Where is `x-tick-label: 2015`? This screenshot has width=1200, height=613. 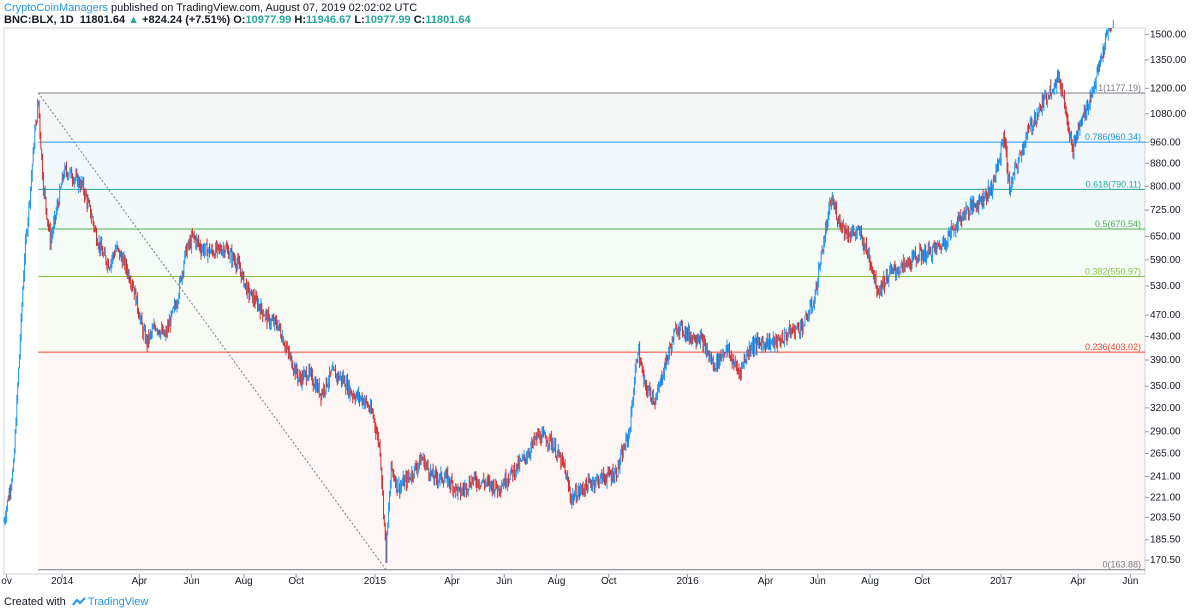
x-tick-label: 2015 is located at coordinates (375, 581).